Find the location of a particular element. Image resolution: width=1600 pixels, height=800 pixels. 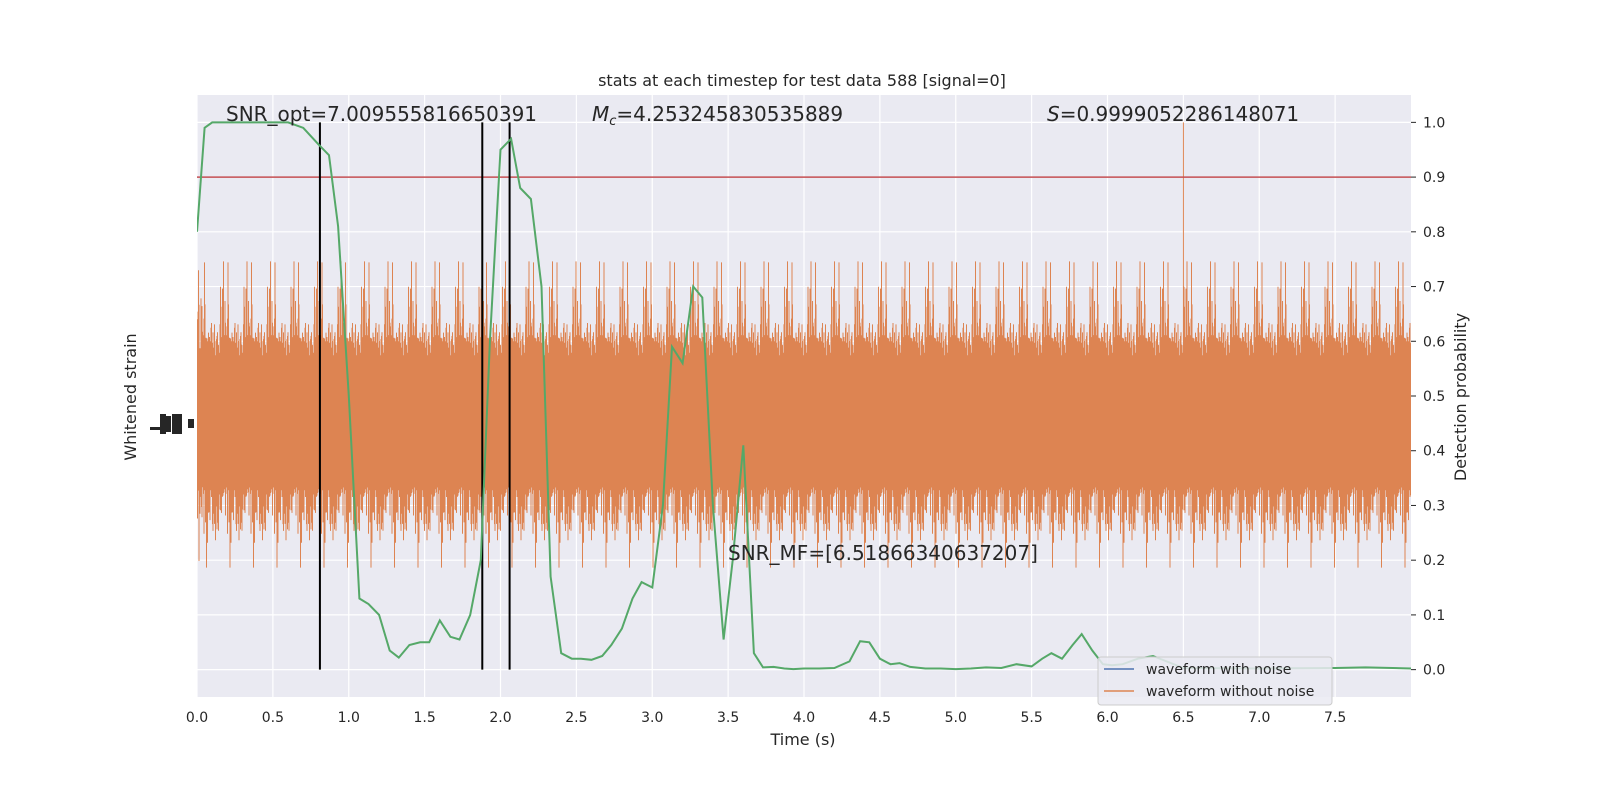

y-tick-label: 0.3 is located at coordinates (1434, 506).